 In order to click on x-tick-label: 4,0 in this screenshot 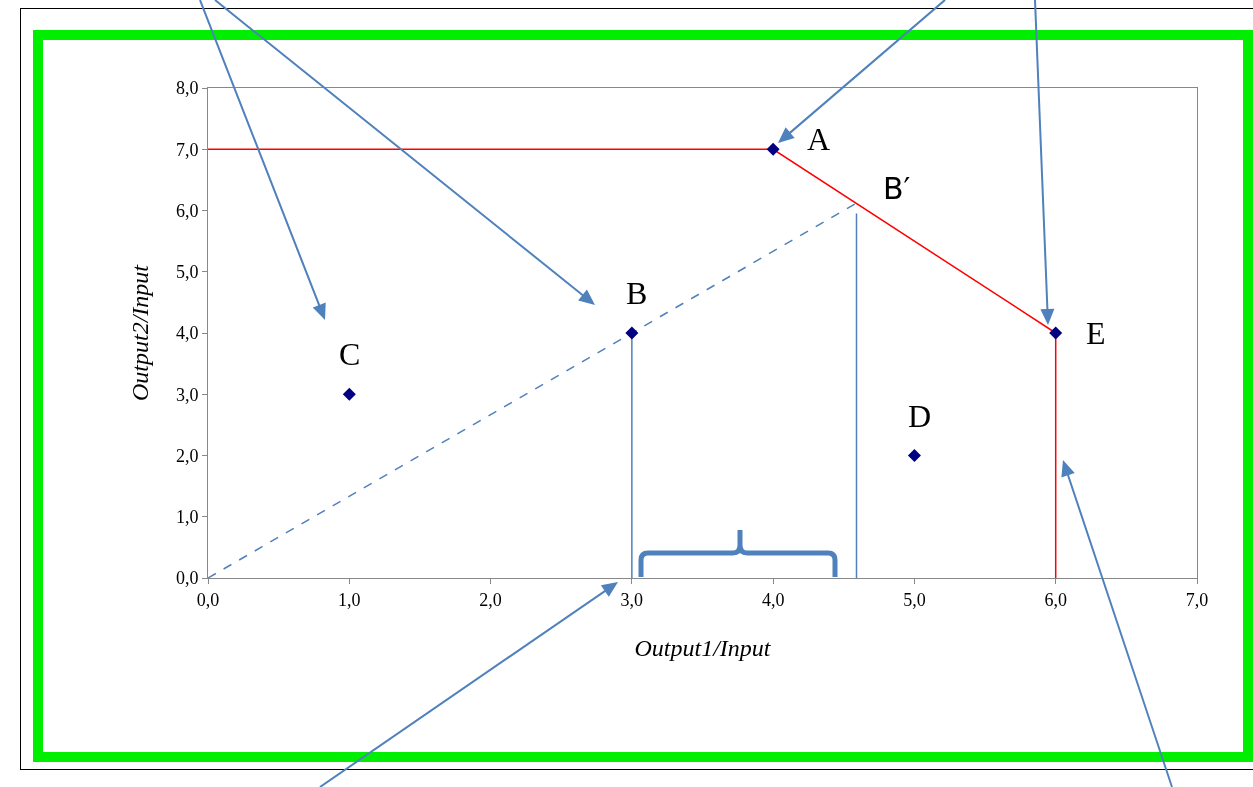, I will do `click(773, 599)`.